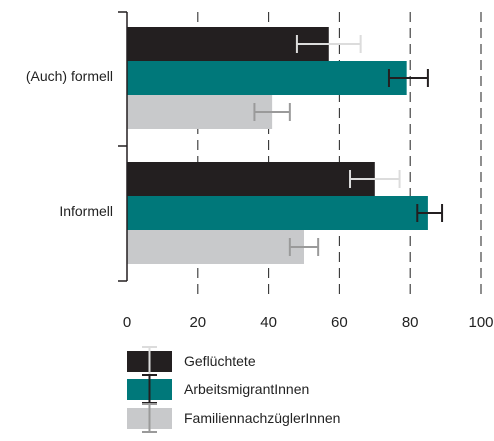  Describe the element at coordinates (262, 418) in the screenshot. I see `legend-label-2: FamiliennachzüglerInnen` at that location.